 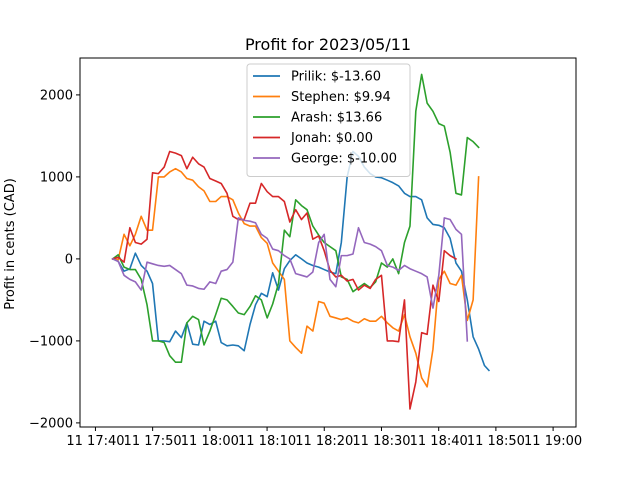 I want to click on x-tick-label: 11 18:40, so click(x=439, y=441).